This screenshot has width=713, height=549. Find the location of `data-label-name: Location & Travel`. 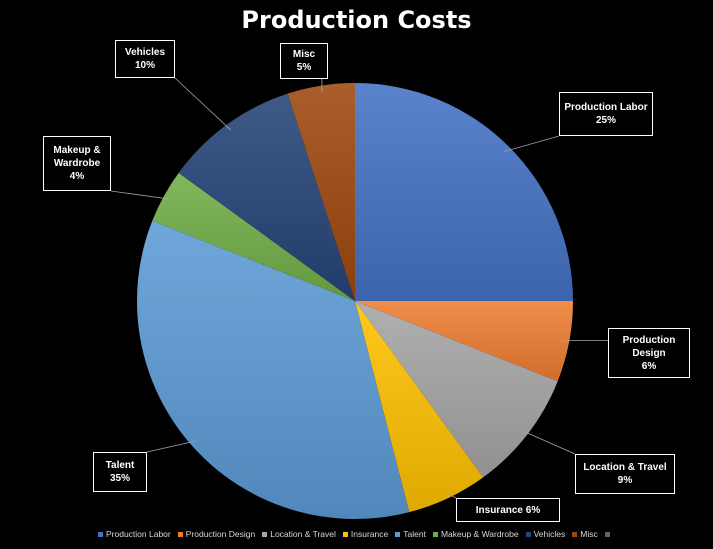

data-label-name: Location & Travel is located at coordinates (625, 467).